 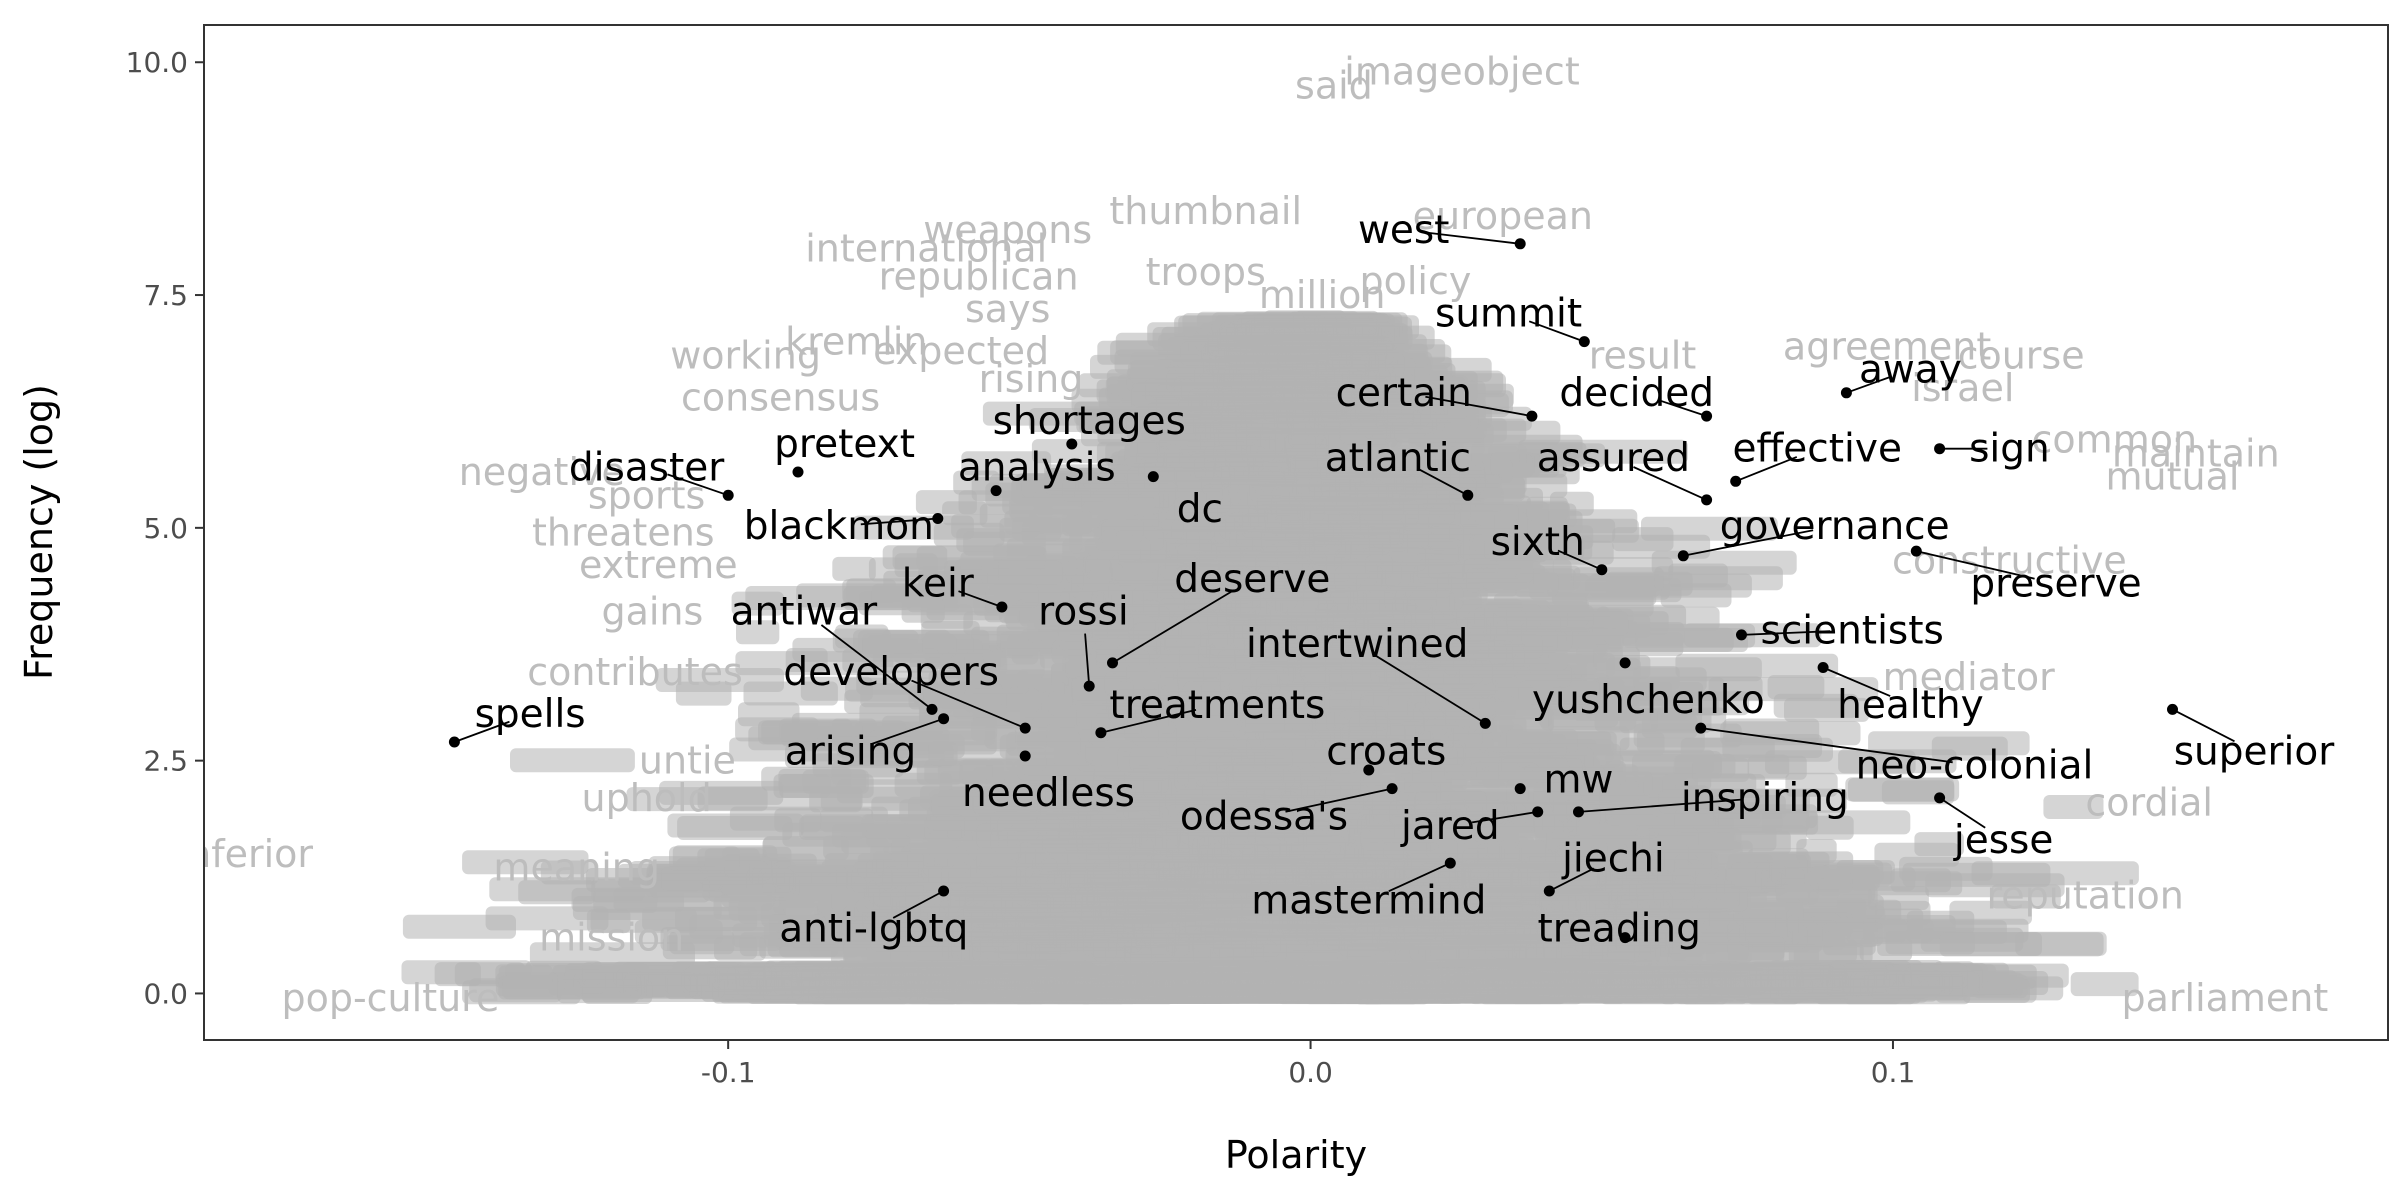 I want to click on background-word-maintain: maintain, so click(x=2196, y=453).